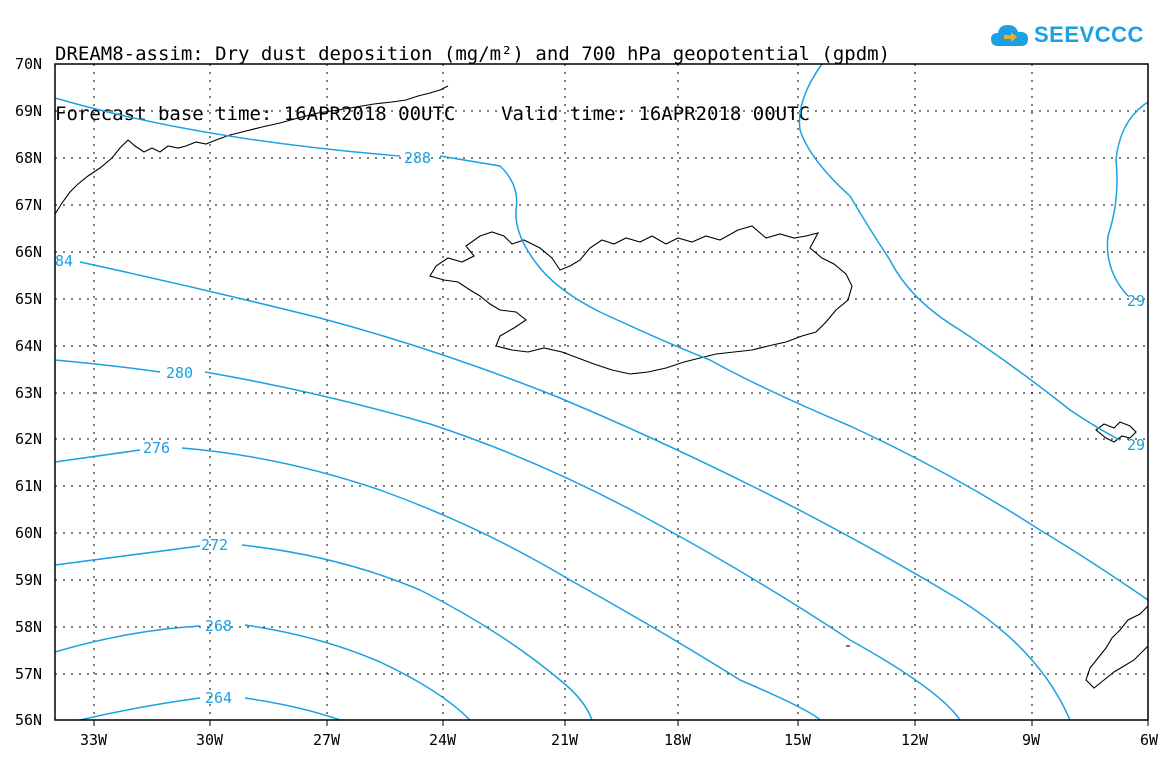  I want to click on seevccc-logo: SEEVCCC, so click(1067, 35).